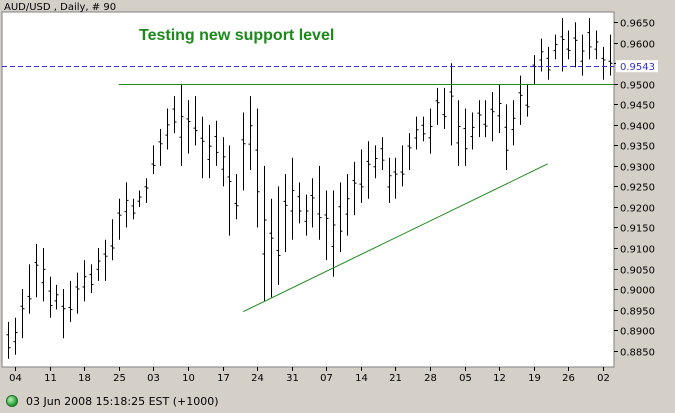  Describe the element at coordinates (153, 388) in the screenshot. I see `x-month-label: Mar/03` at that location.